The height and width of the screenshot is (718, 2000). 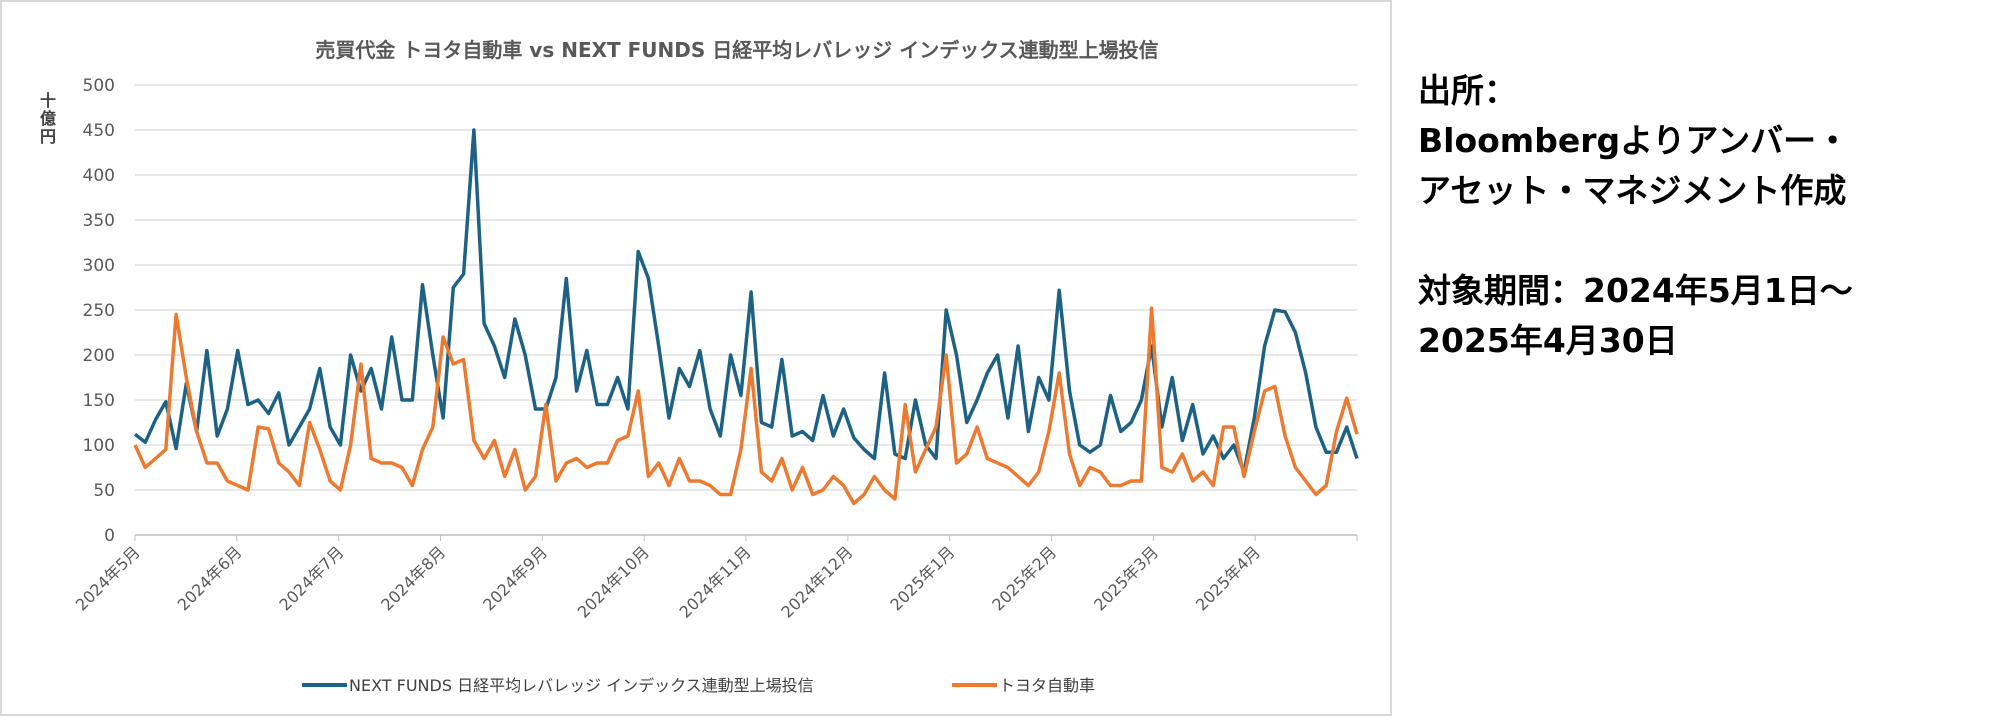 I want to click on y-tick-label: 250, so click(x=99, y=311).